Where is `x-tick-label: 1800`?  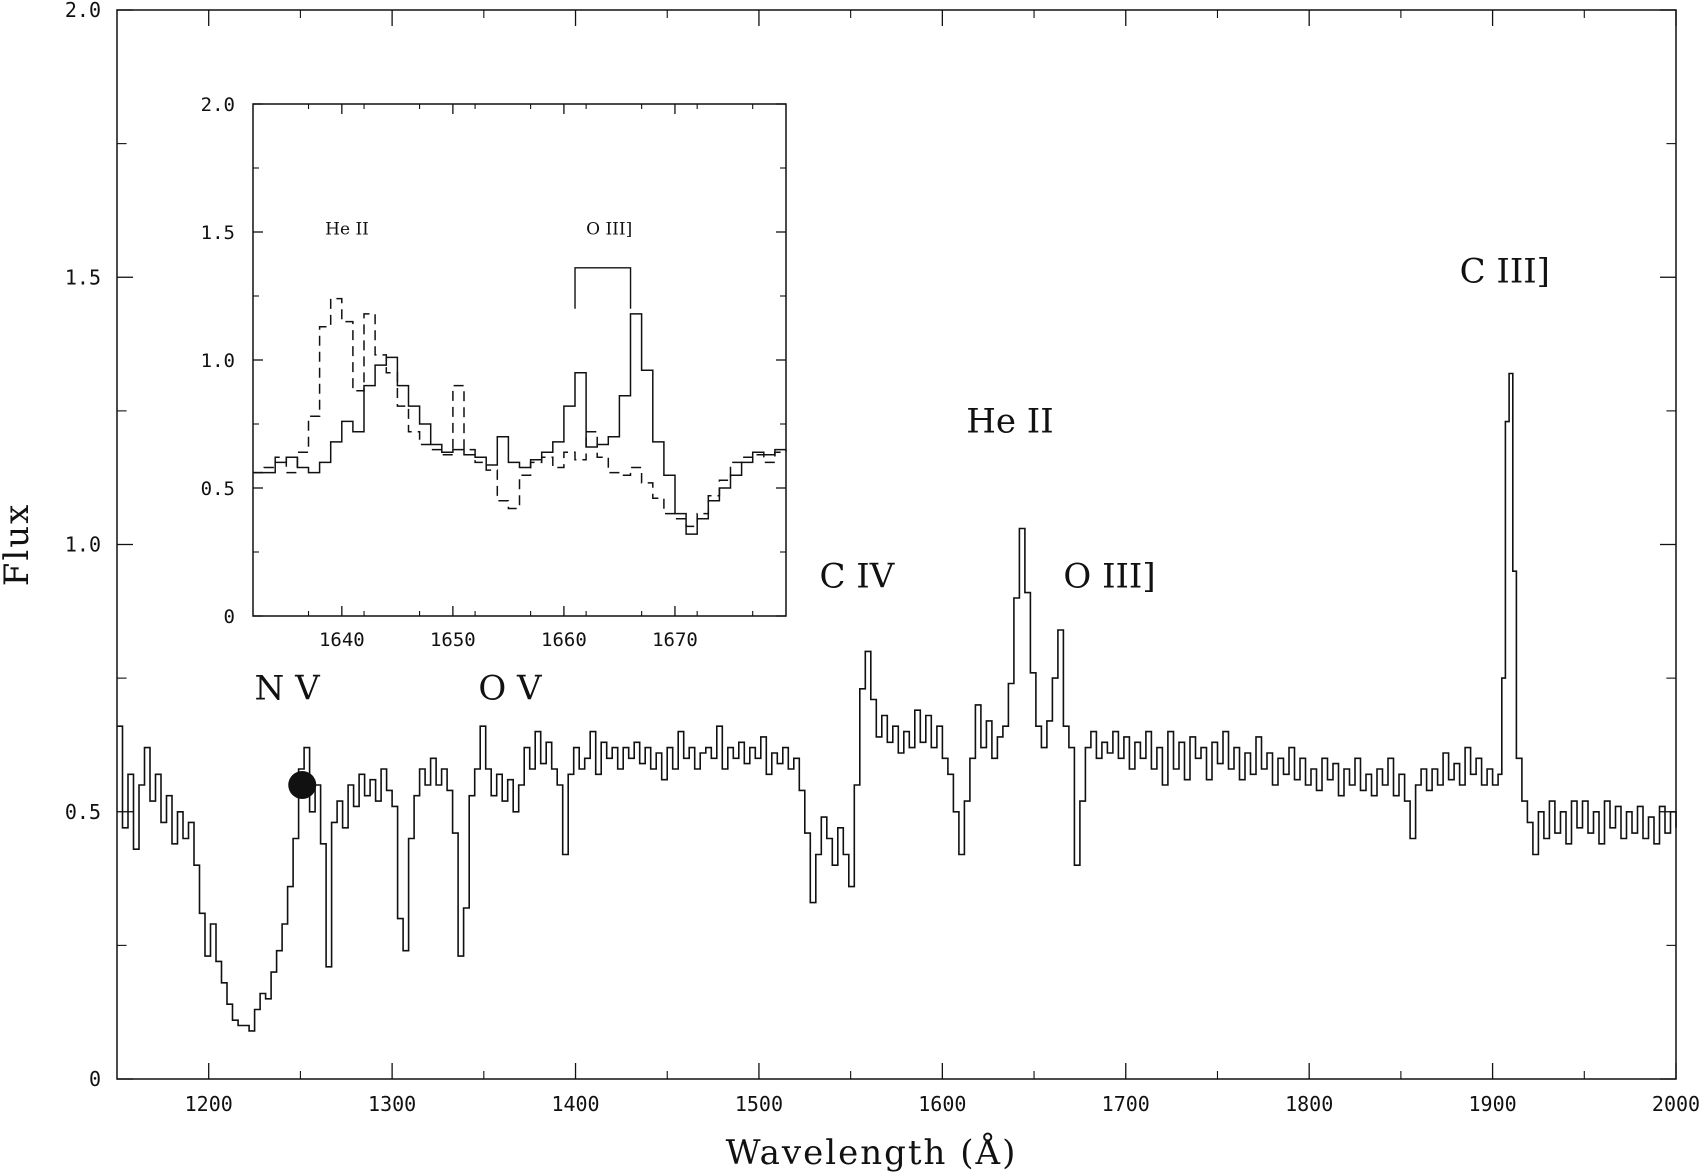 x-tick-label: 1800 is located at coordinates (1309, 1104).